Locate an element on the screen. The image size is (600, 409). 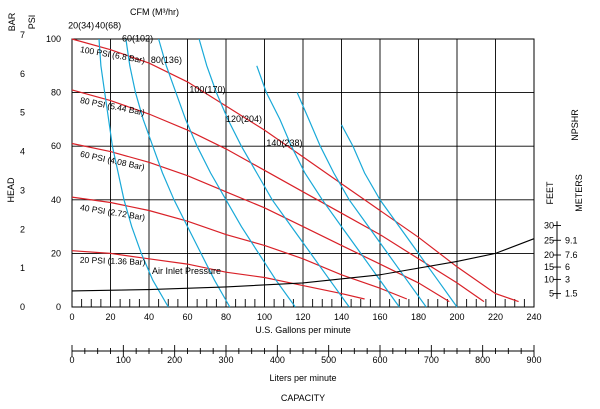
gpm-tick-label: 100 is located at coordinates (264, 317).